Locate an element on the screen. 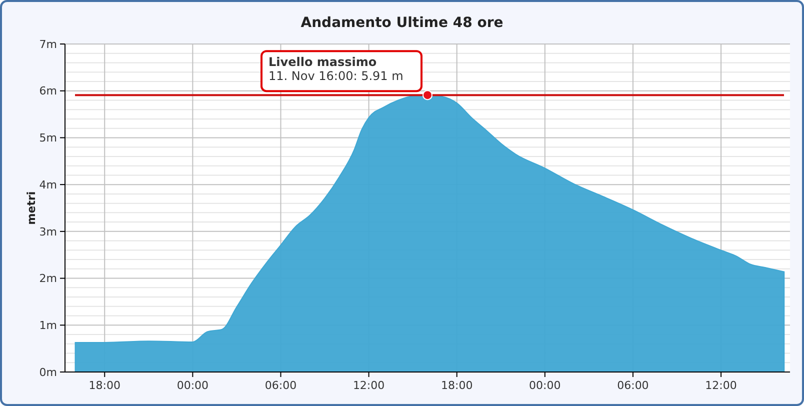 This screenshot has width=804, height=406. y-tick-label: 0m is located at coordinates (48, 372).